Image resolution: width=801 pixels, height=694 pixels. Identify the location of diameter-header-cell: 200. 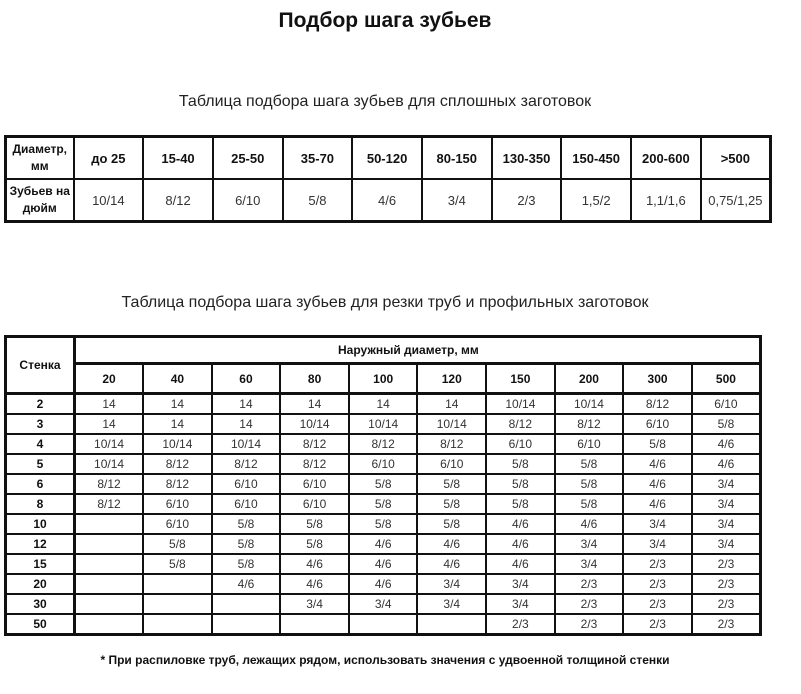
(589, 378).